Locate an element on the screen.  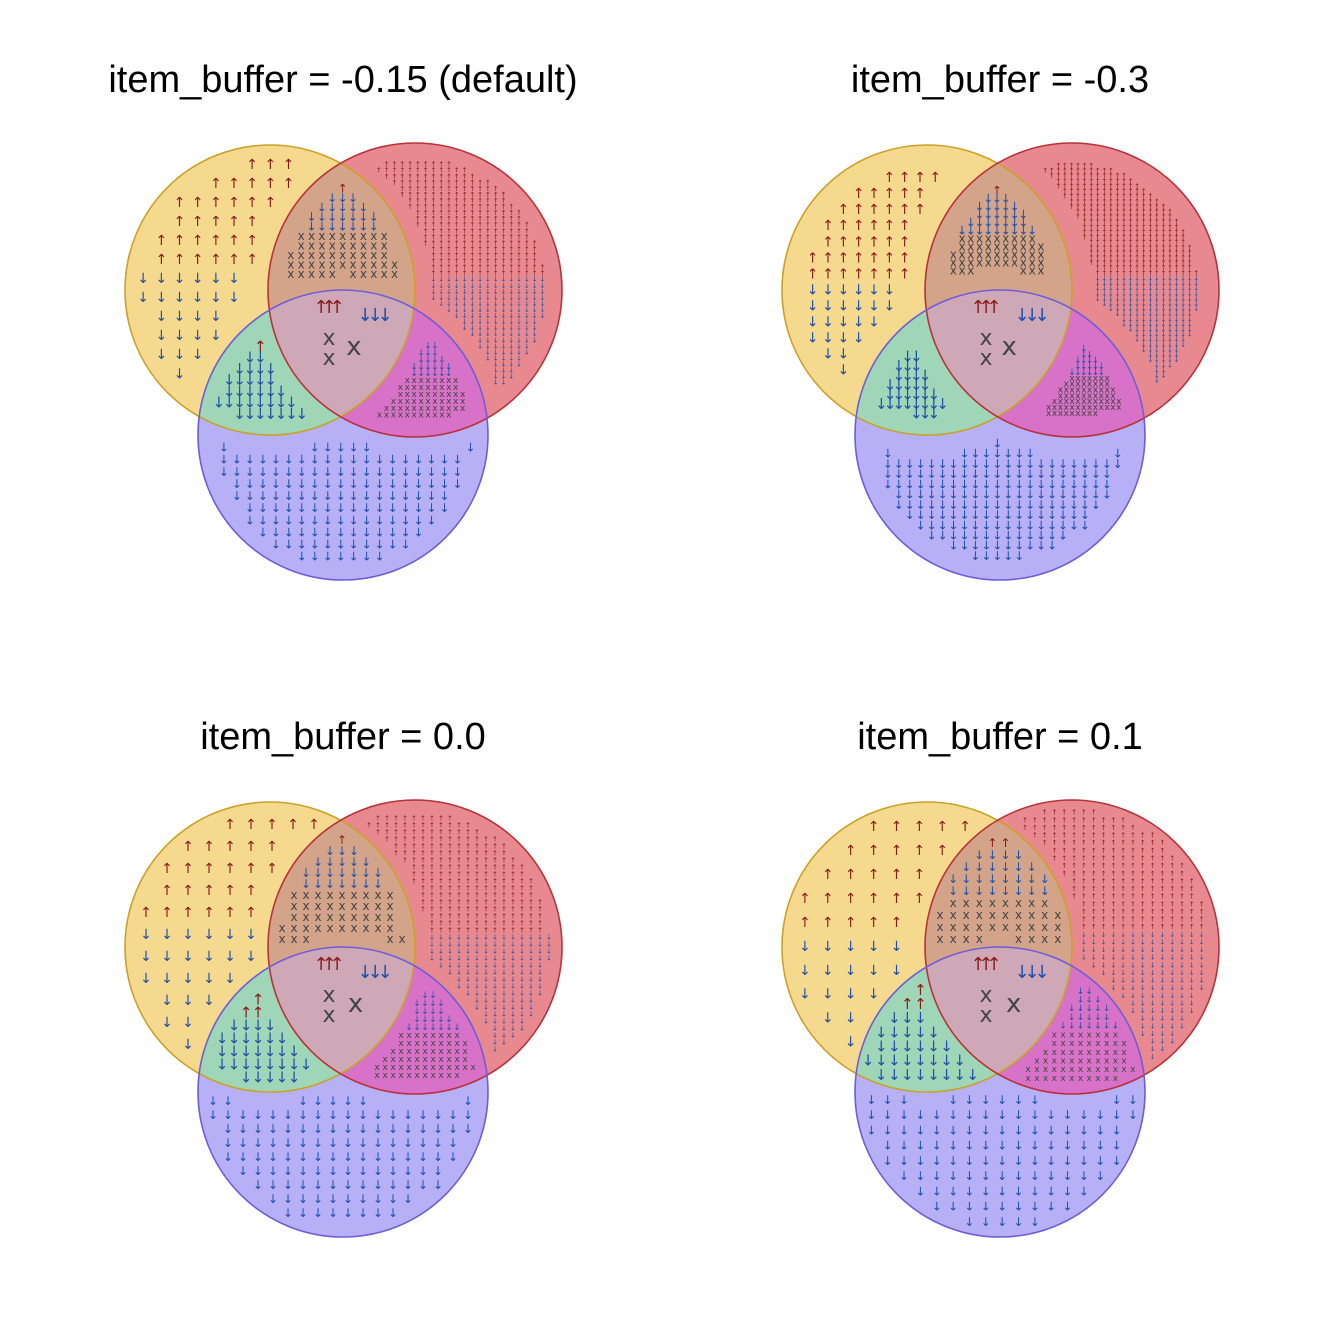
overlap-ac-region is located at coordinates (963, 362).